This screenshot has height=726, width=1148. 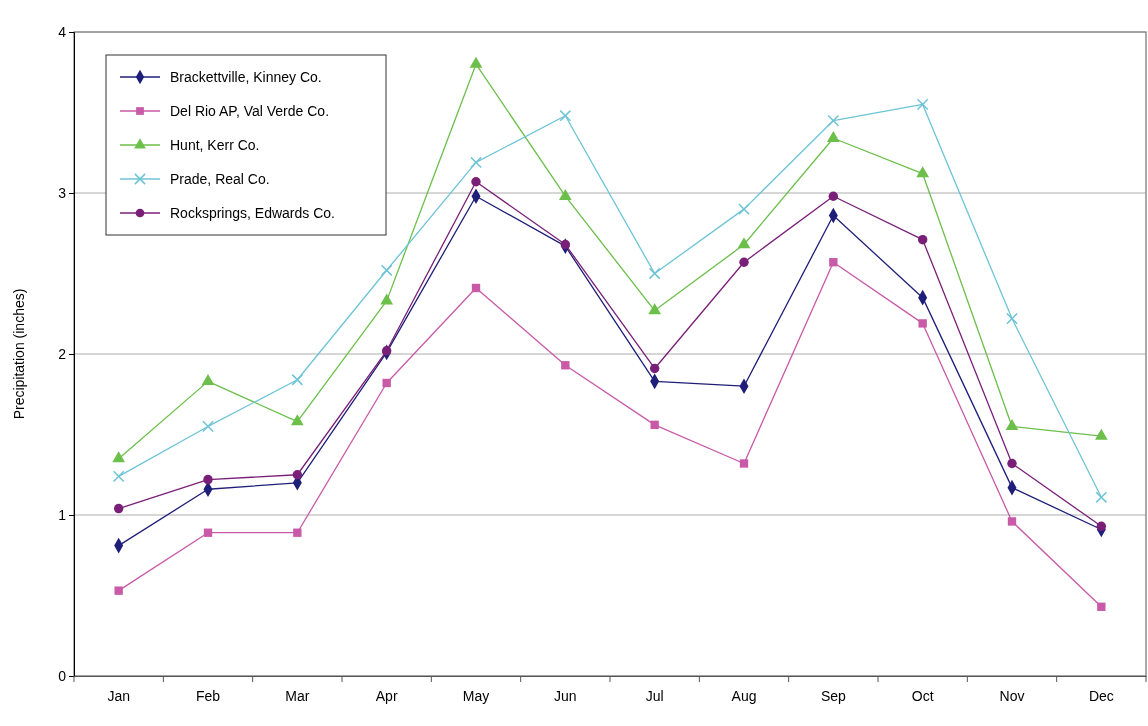 I want to click on x-tick-label: Nov, so click(x=1012, y=696).